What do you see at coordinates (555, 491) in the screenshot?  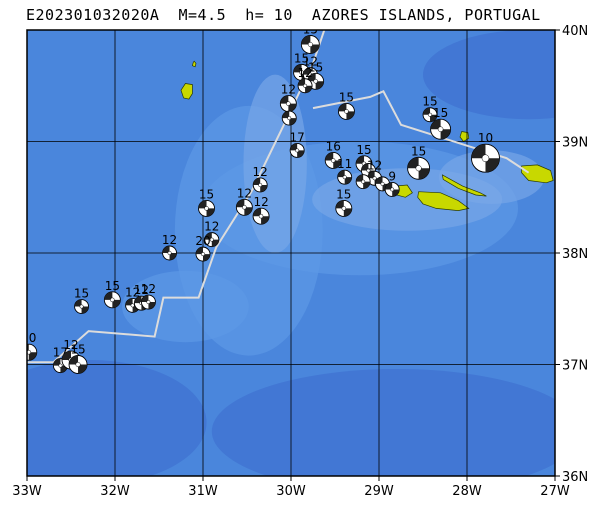 I see `x-tick-label: 27W` at bounding box center [555, 491].